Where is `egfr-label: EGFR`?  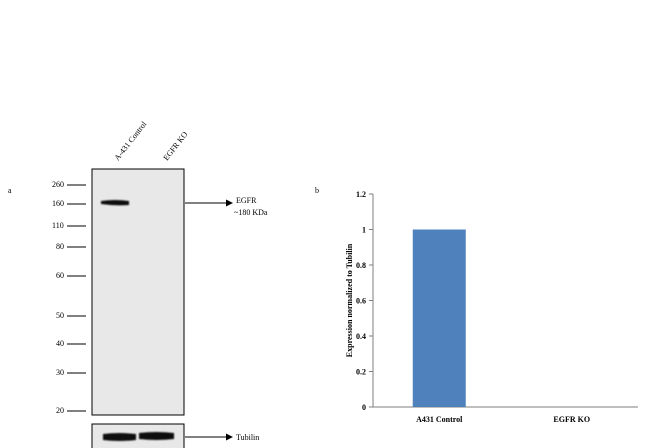 egfr-label: EGFR is located at coordinates (246, 200).